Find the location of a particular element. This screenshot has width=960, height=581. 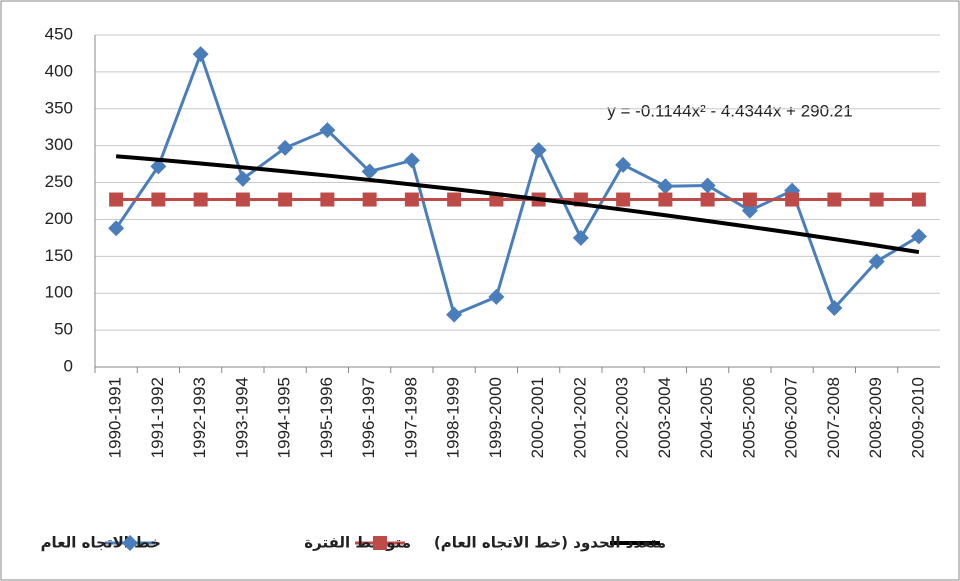

x-tick-label: 1992-1993 is located at coordinates (199, 417).